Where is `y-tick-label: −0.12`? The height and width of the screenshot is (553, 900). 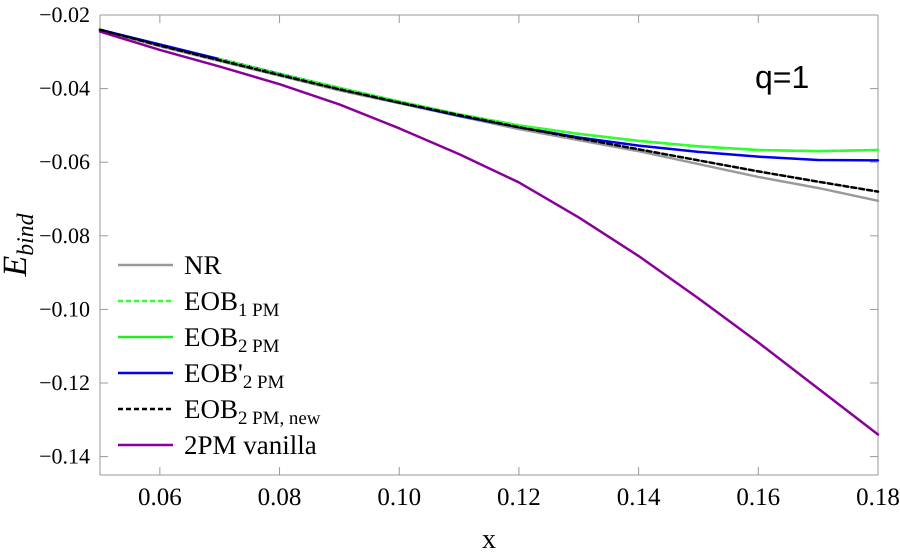 y-tick-label: −0.12 is located at coordinates (64, 383).